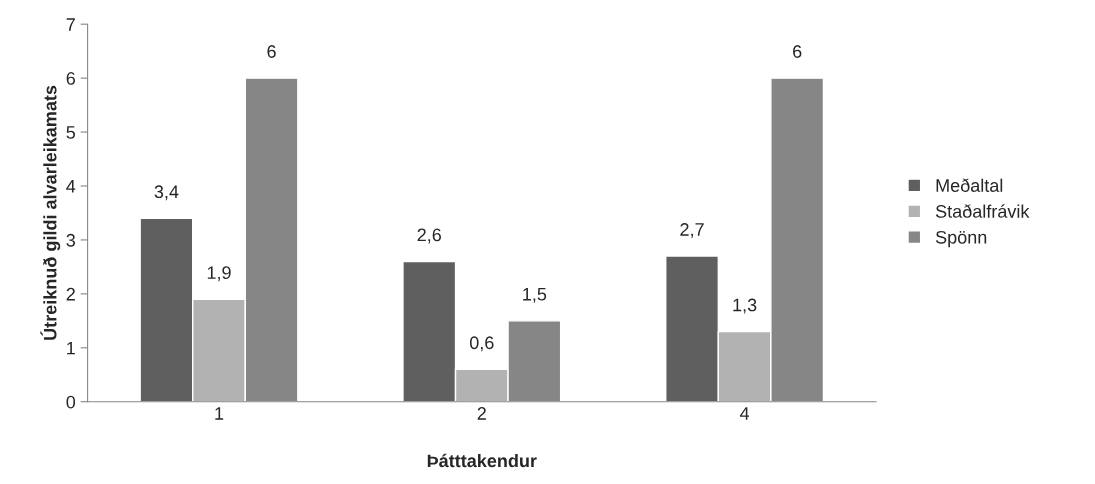 The image size is (1095, 484). Describe the element at coordinates (70, 24) in the screenshot. I see `y-tick-label: 7` at that location.